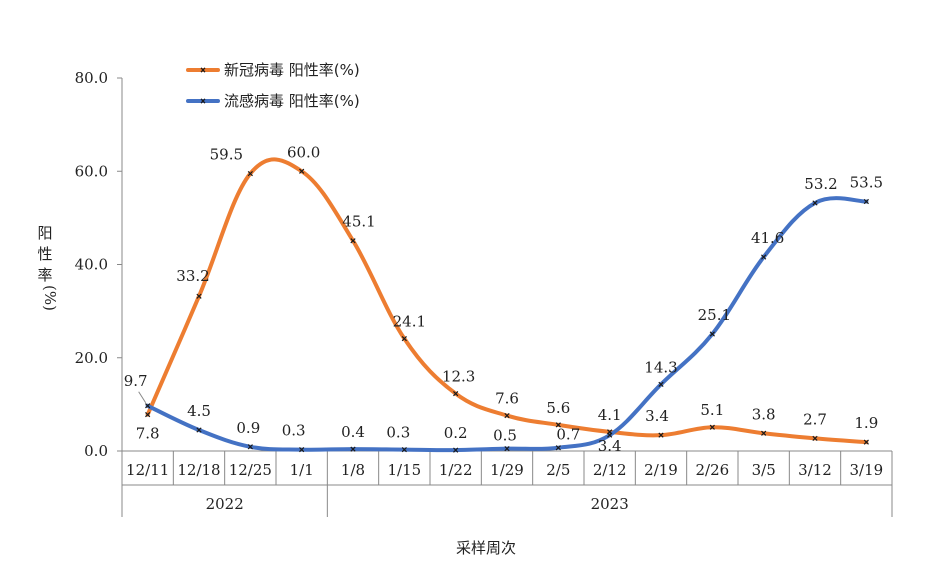 Image resolution: width=942 pixels, height=575 pixels. I want to click on x-tick-label: 1/22, so click(456, 470).